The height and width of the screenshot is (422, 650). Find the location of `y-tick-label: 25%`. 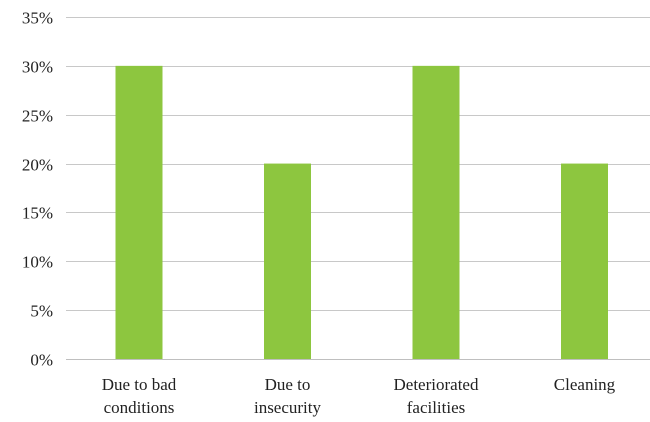

y-tick-label: 25% is located at coordinates (37, 116).